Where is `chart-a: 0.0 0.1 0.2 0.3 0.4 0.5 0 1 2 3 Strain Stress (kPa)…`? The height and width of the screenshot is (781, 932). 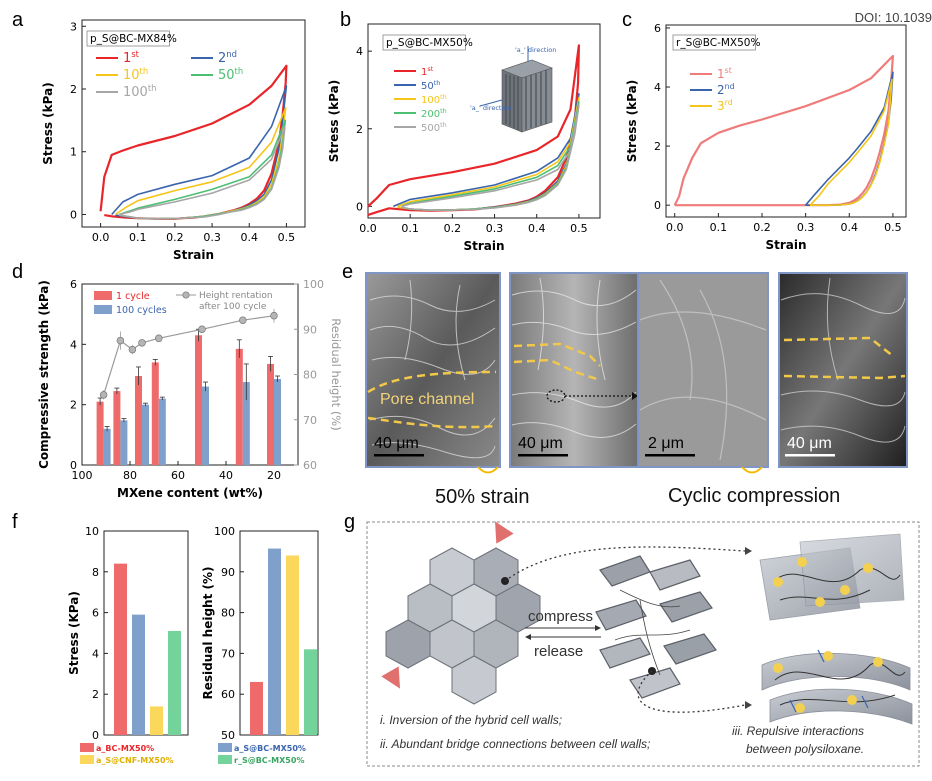 chart-a: 0.0 0.1 0.2 0.3 0.4 0.5 0 1 2 3 Strain Stress (kPa)… is located at coordinates (173, 140).